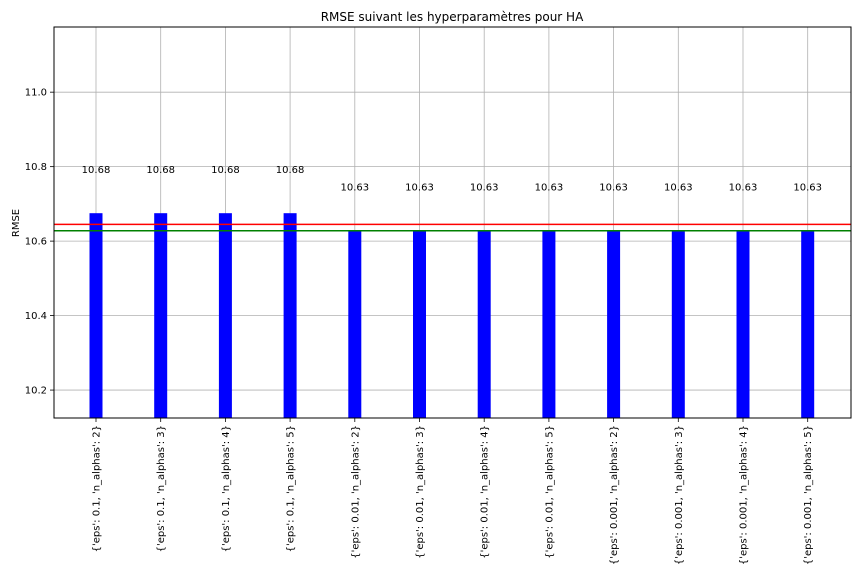 This screenshot has height=580, width=864. What do you see at coordinates (452, 227) in the screenshot?
I see `reference-lines` at bounding box center [452, 227].